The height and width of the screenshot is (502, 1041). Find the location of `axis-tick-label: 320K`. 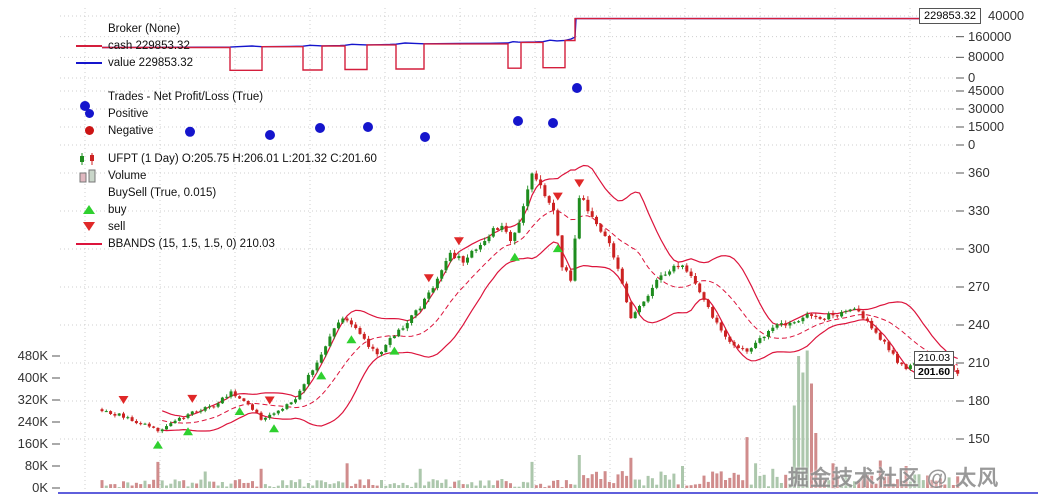

axis-tick-label: 320K is located at coordinates (32, 399).